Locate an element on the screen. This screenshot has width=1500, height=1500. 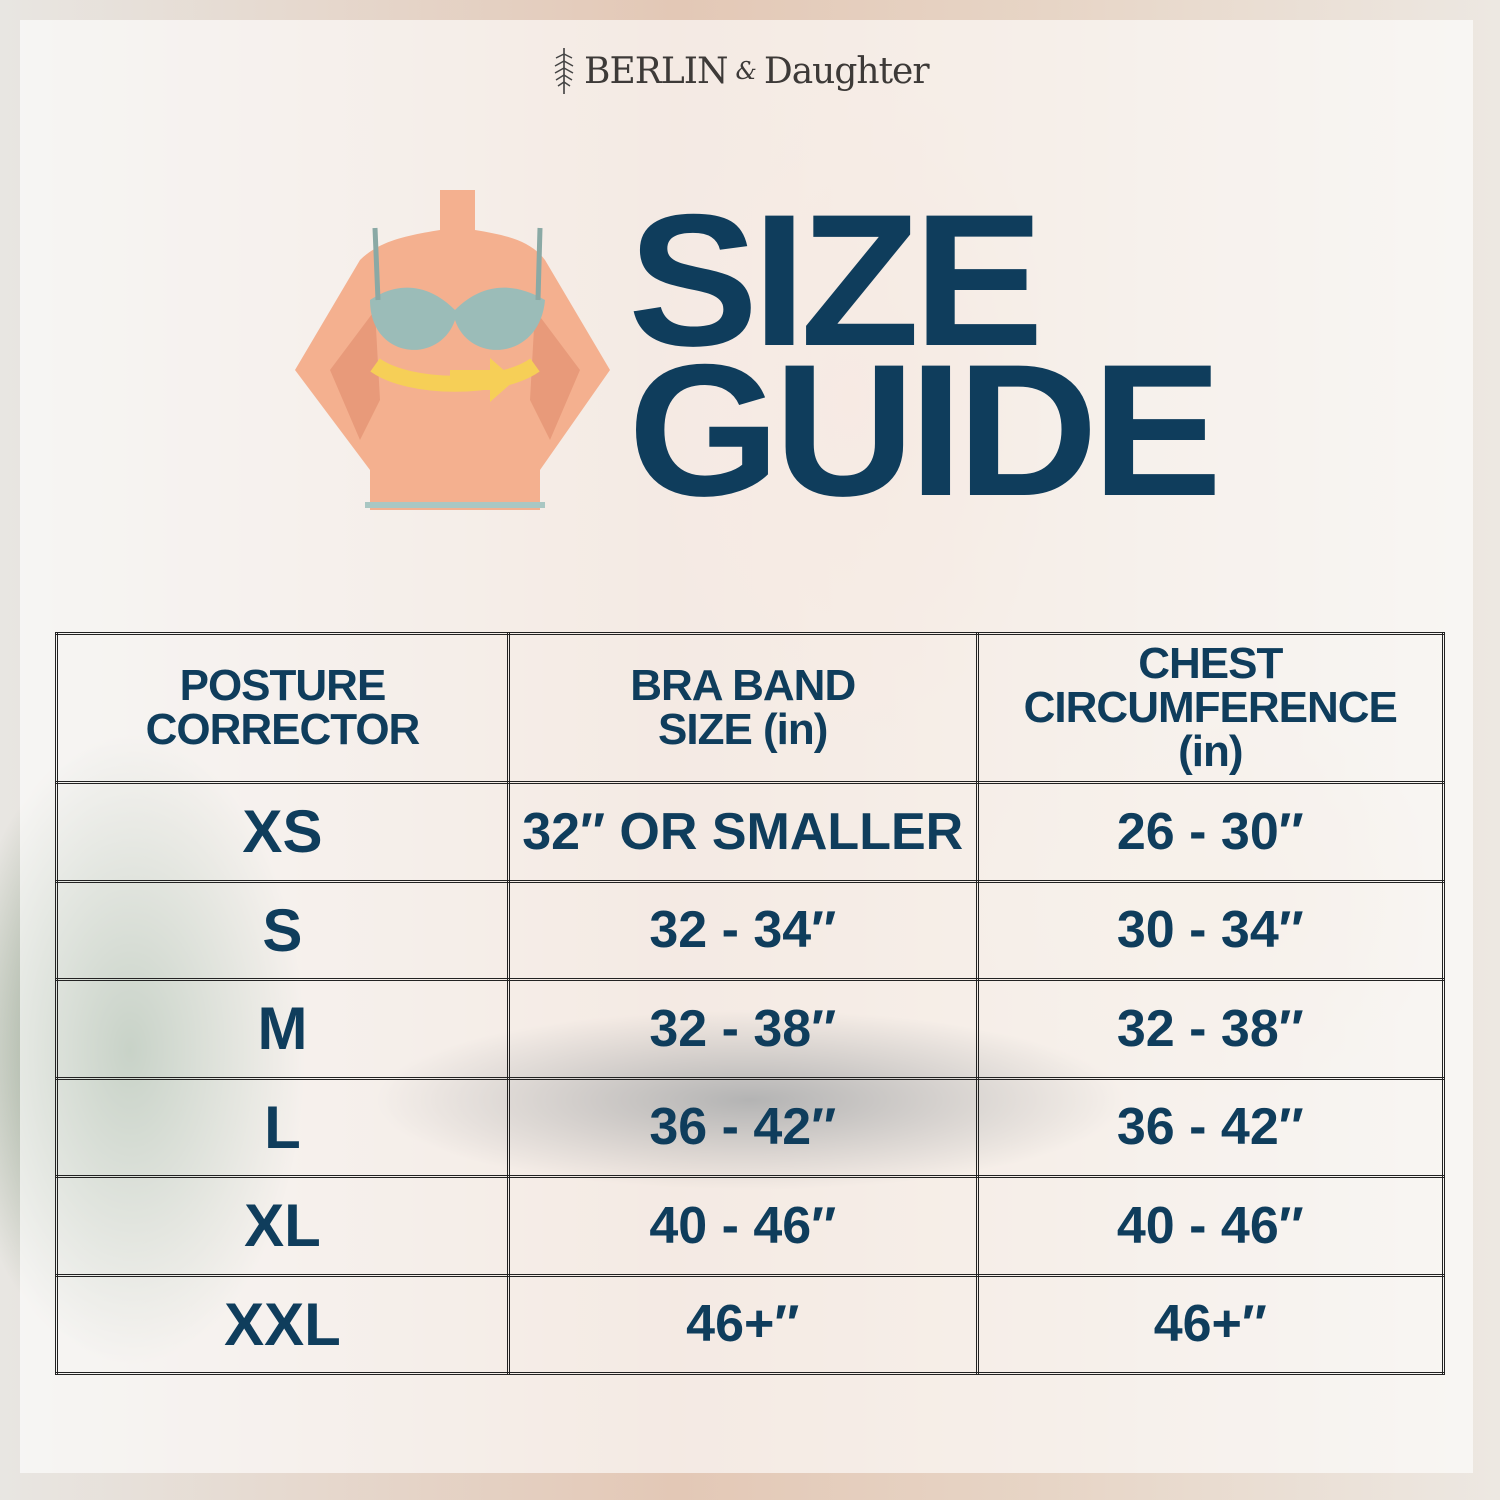
page-title: SIZE GUIDE is located at coordinates (925, 355).